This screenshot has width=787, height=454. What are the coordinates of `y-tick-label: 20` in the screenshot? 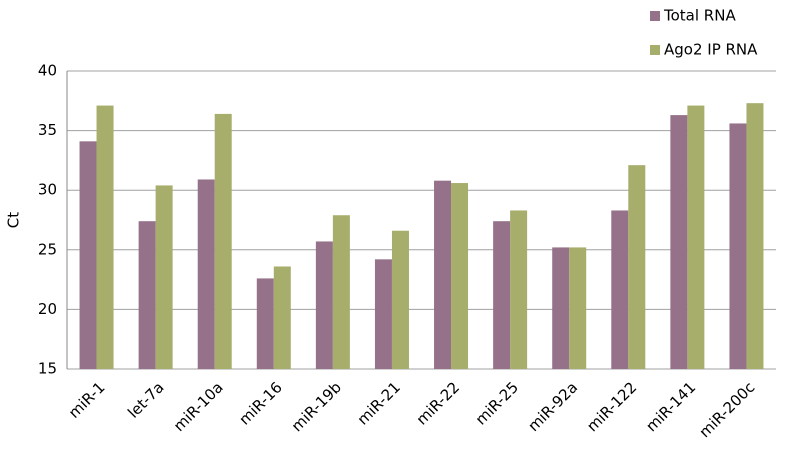 It's located at (47, 309).